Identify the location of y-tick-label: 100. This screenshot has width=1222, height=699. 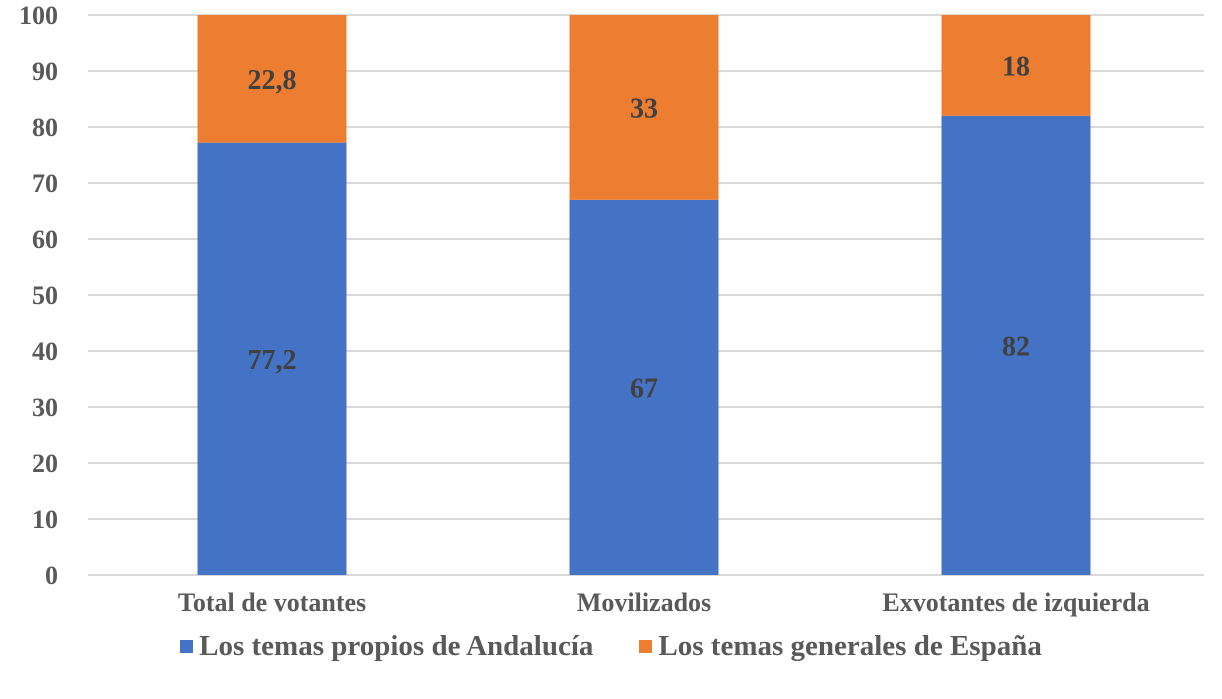
(38, 15).